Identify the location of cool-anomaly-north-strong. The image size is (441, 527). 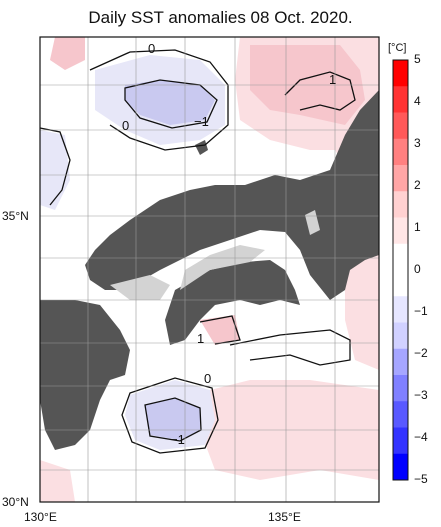
(170, 102).